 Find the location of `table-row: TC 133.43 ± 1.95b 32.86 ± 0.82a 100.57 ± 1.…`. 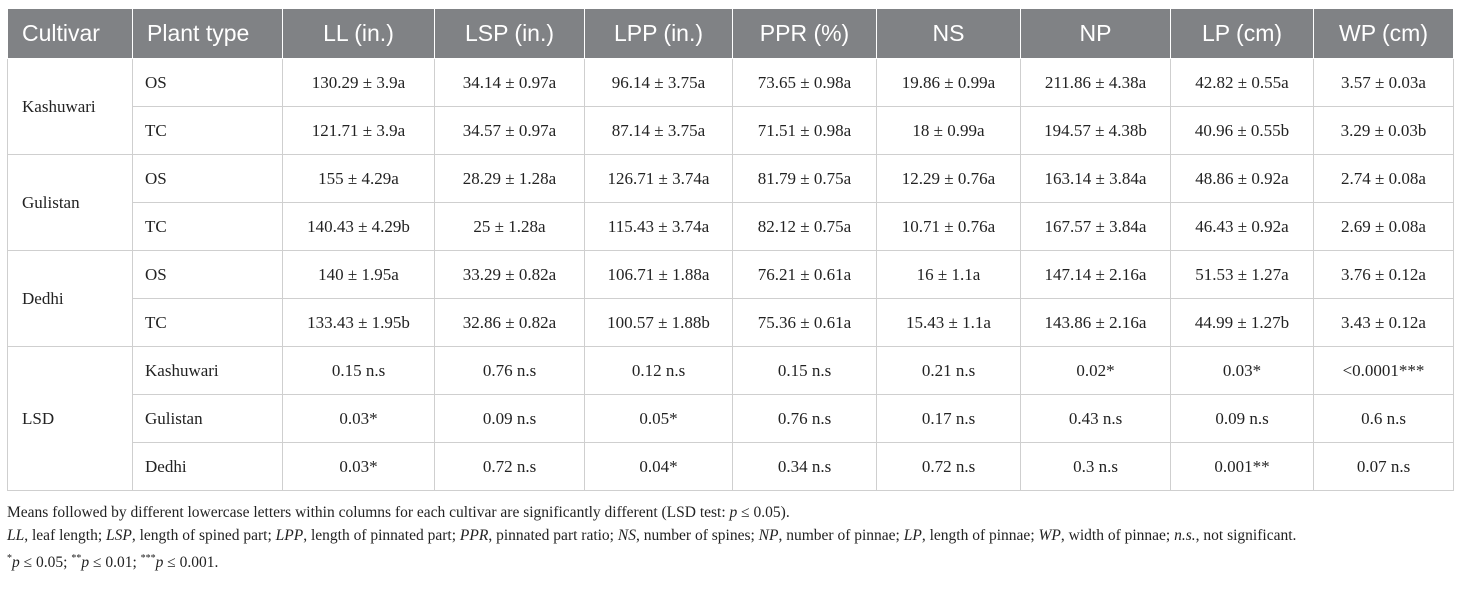

table-row: TC 133.43 ± 1.95b 32.86 ± 0.82a 100.57 ± 1.… is located at coordinates (731, 322).